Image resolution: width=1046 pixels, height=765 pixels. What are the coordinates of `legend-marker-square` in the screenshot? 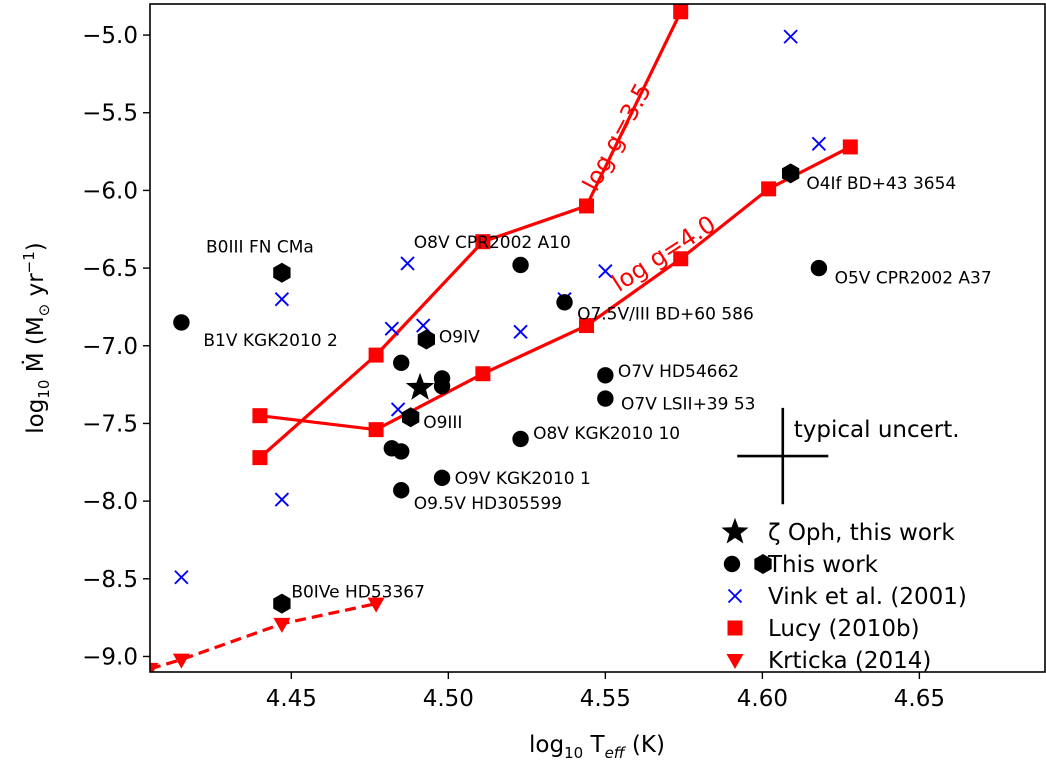 It's located at (735, 628).